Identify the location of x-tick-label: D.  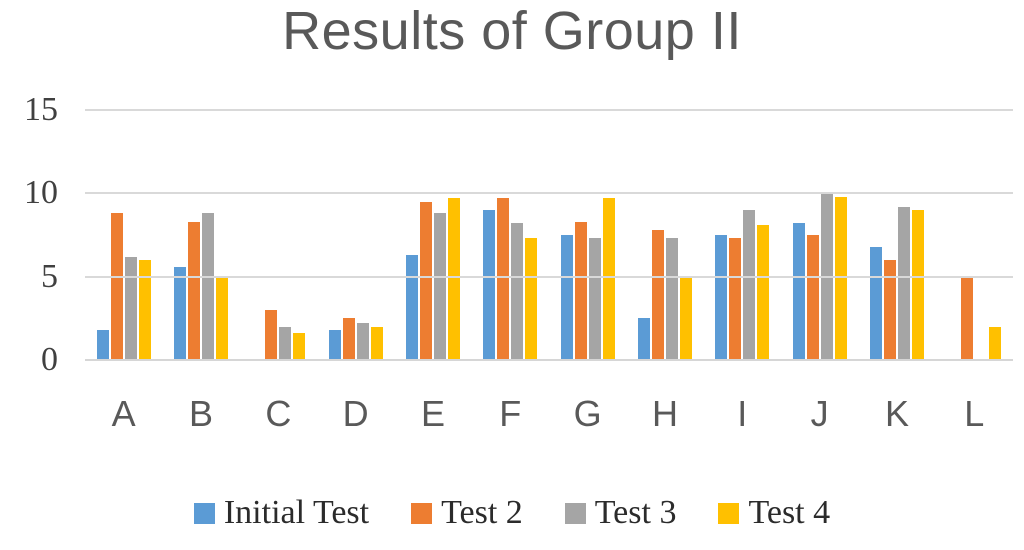
(355, 413).